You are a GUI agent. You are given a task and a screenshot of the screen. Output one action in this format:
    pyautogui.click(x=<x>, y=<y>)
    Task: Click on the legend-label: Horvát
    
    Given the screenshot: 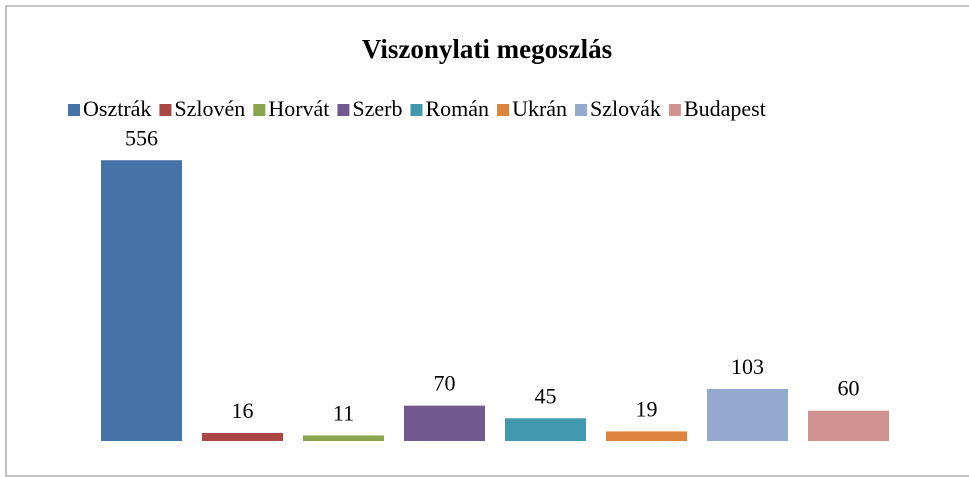 What is the action you would take?
    pyautogui.click(x=298, y=108)
    